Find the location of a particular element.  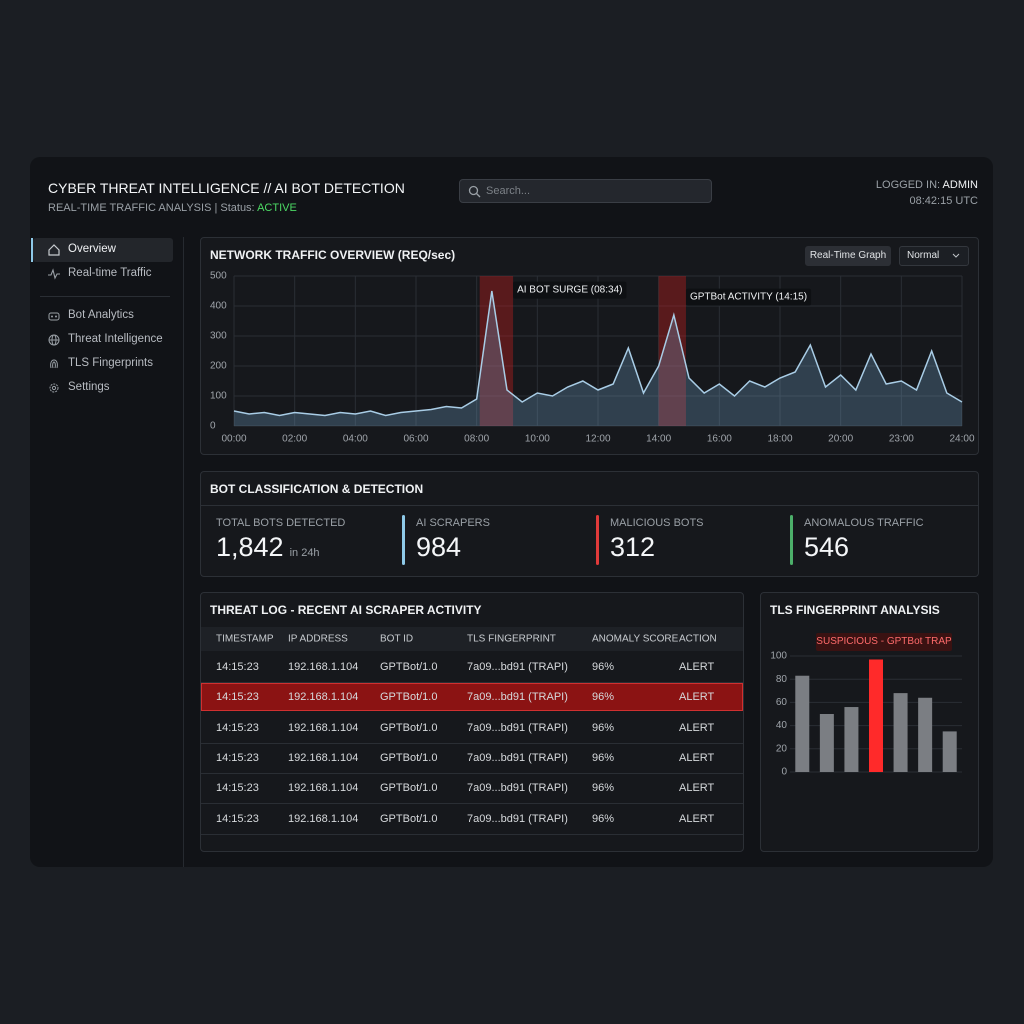

nav-item: Real-time Traffic is located at coordinates (110, 273).